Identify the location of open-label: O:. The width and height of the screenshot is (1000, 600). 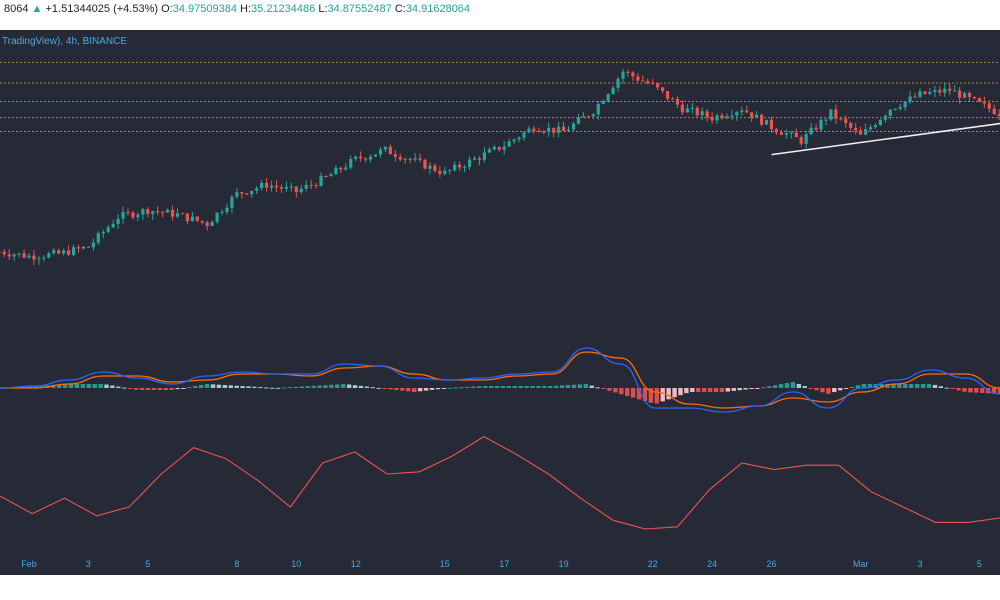
(167, 9).